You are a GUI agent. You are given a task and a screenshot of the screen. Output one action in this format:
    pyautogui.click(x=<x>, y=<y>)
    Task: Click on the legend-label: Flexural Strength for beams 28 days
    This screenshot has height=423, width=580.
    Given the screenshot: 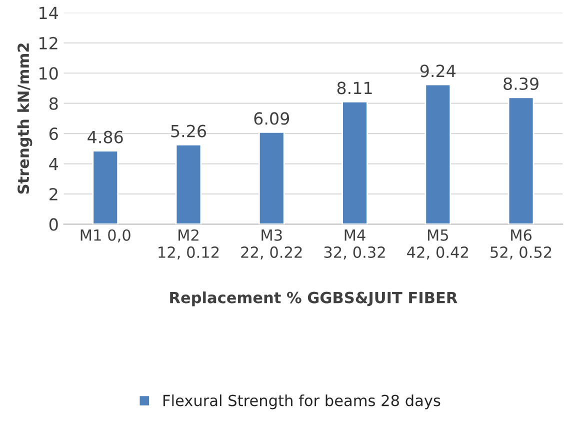 What is the action you would take?
    pyautogui.click(x=301, y=402)
    